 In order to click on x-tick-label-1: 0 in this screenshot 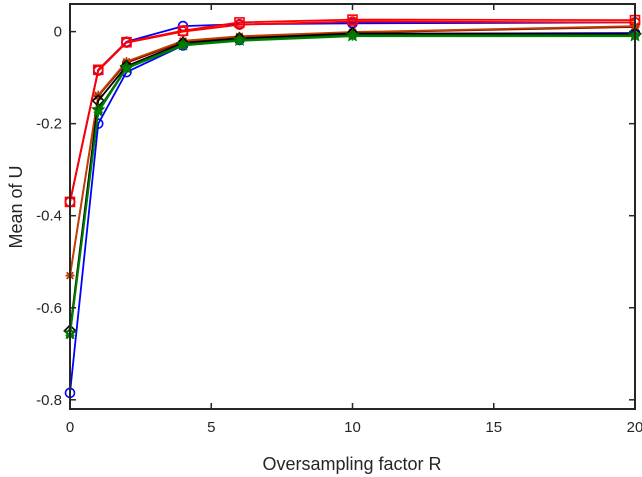, I will do `click(70, 427)`.